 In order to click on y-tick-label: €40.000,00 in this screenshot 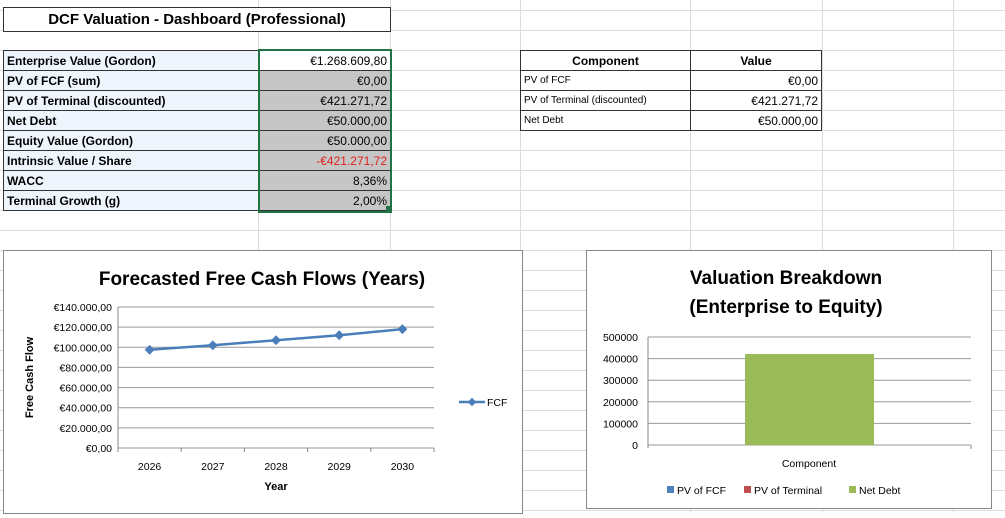, I will do `click(85, 409)`.